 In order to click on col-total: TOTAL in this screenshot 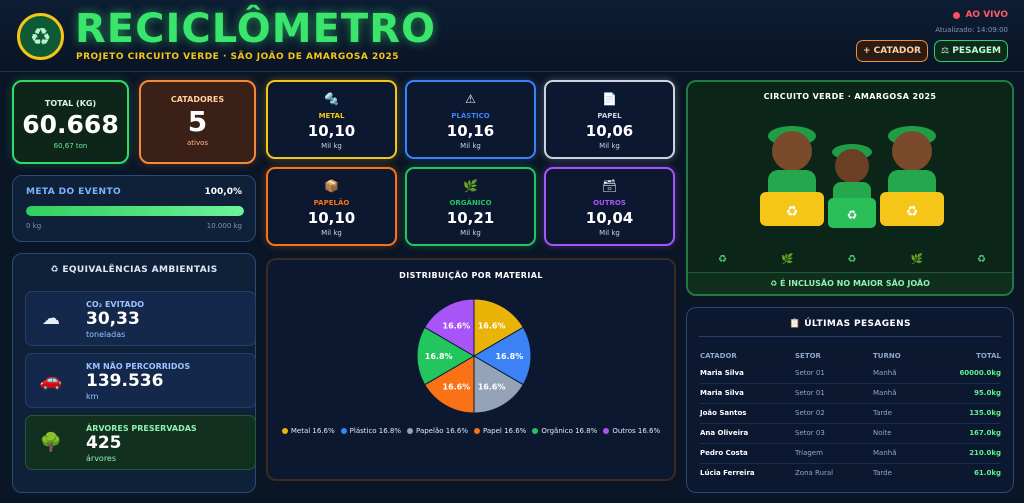, I will do `click(988, 356)`.